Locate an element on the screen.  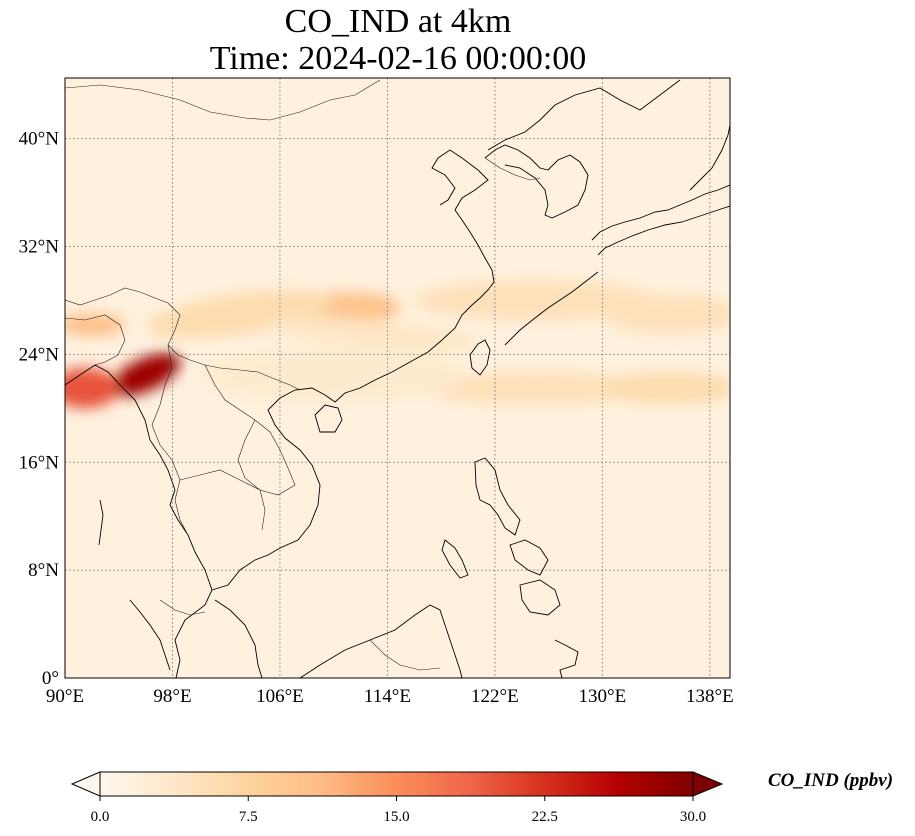
y-tick-label: 40°N is located at coordinates (39, 139).